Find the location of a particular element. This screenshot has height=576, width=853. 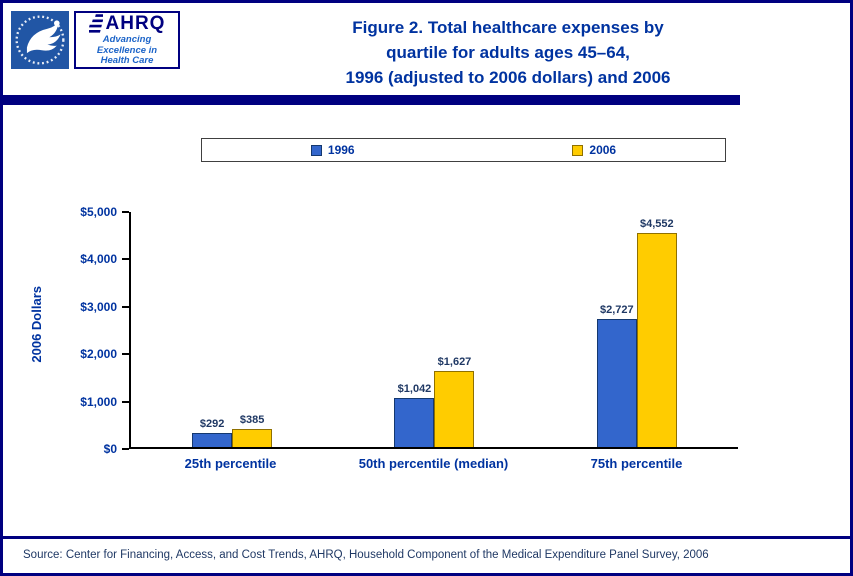

bar-1996-75th-percentile is located at coordinates (616, 382).